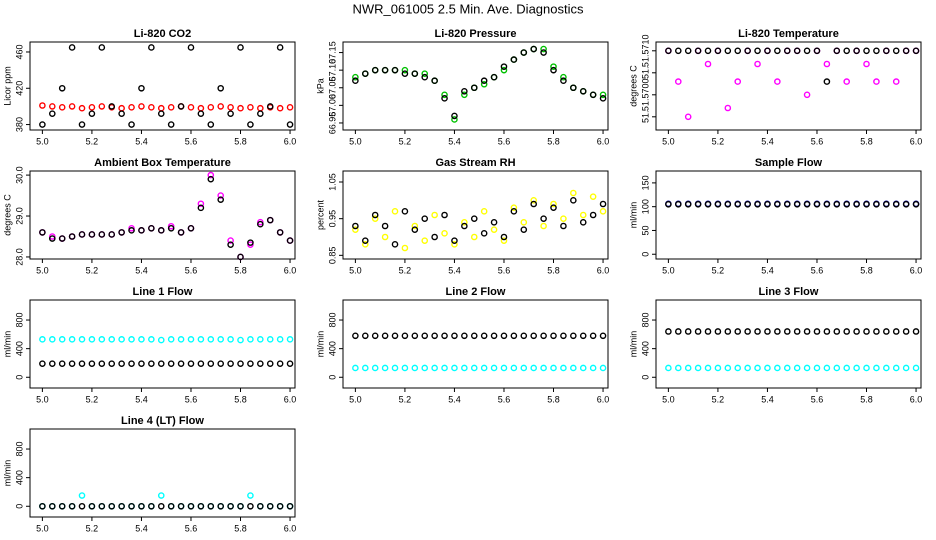  Describe the element at coordinates (320, 344) in the screenshot. I see `y-axis-label: ml/min` at that location.